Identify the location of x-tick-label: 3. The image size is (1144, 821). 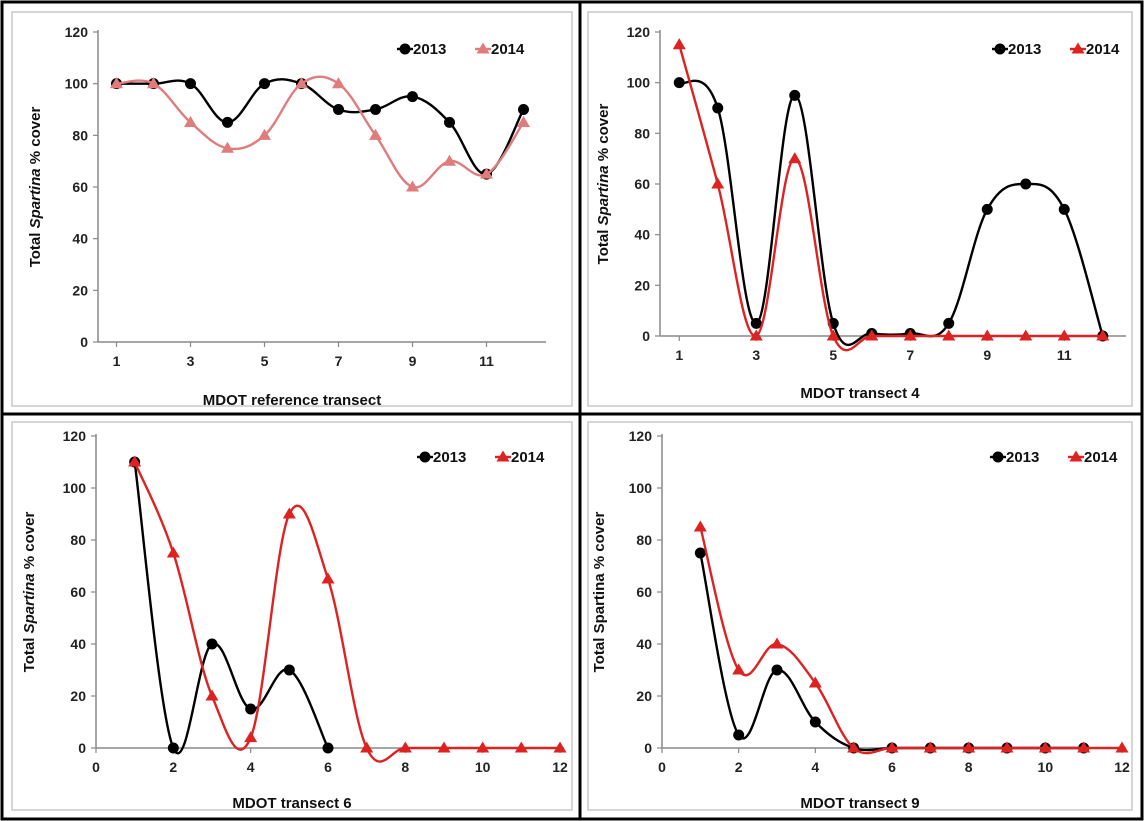
(756, 355).